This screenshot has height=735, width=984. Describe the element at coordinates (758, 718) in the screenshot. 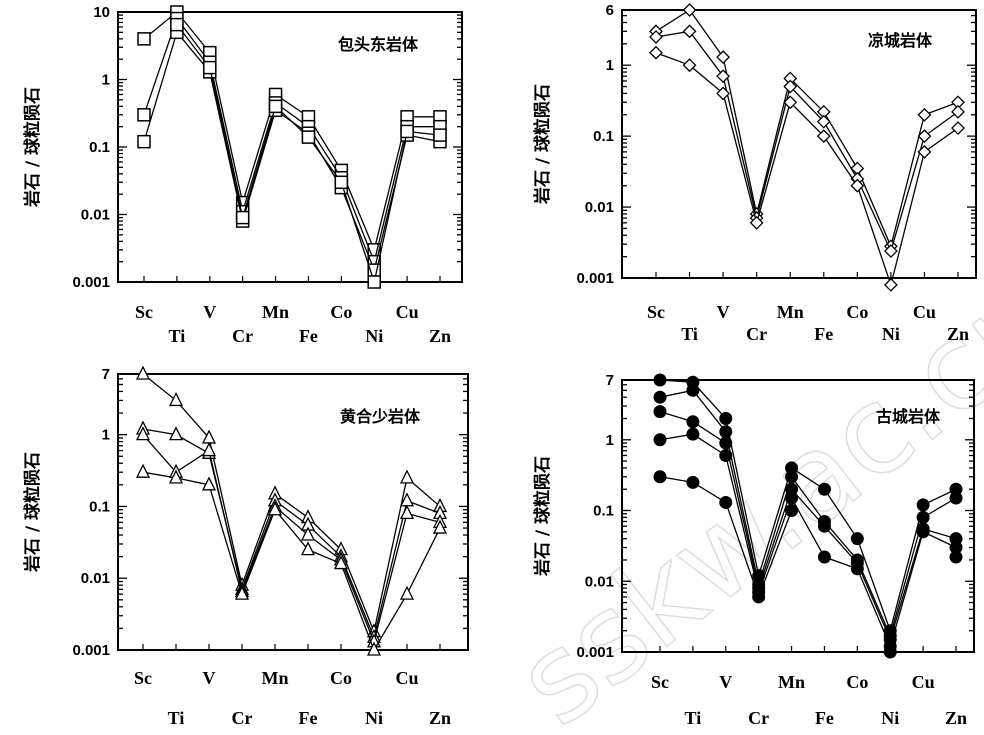

I see `x-category-label: Cr` at that location.